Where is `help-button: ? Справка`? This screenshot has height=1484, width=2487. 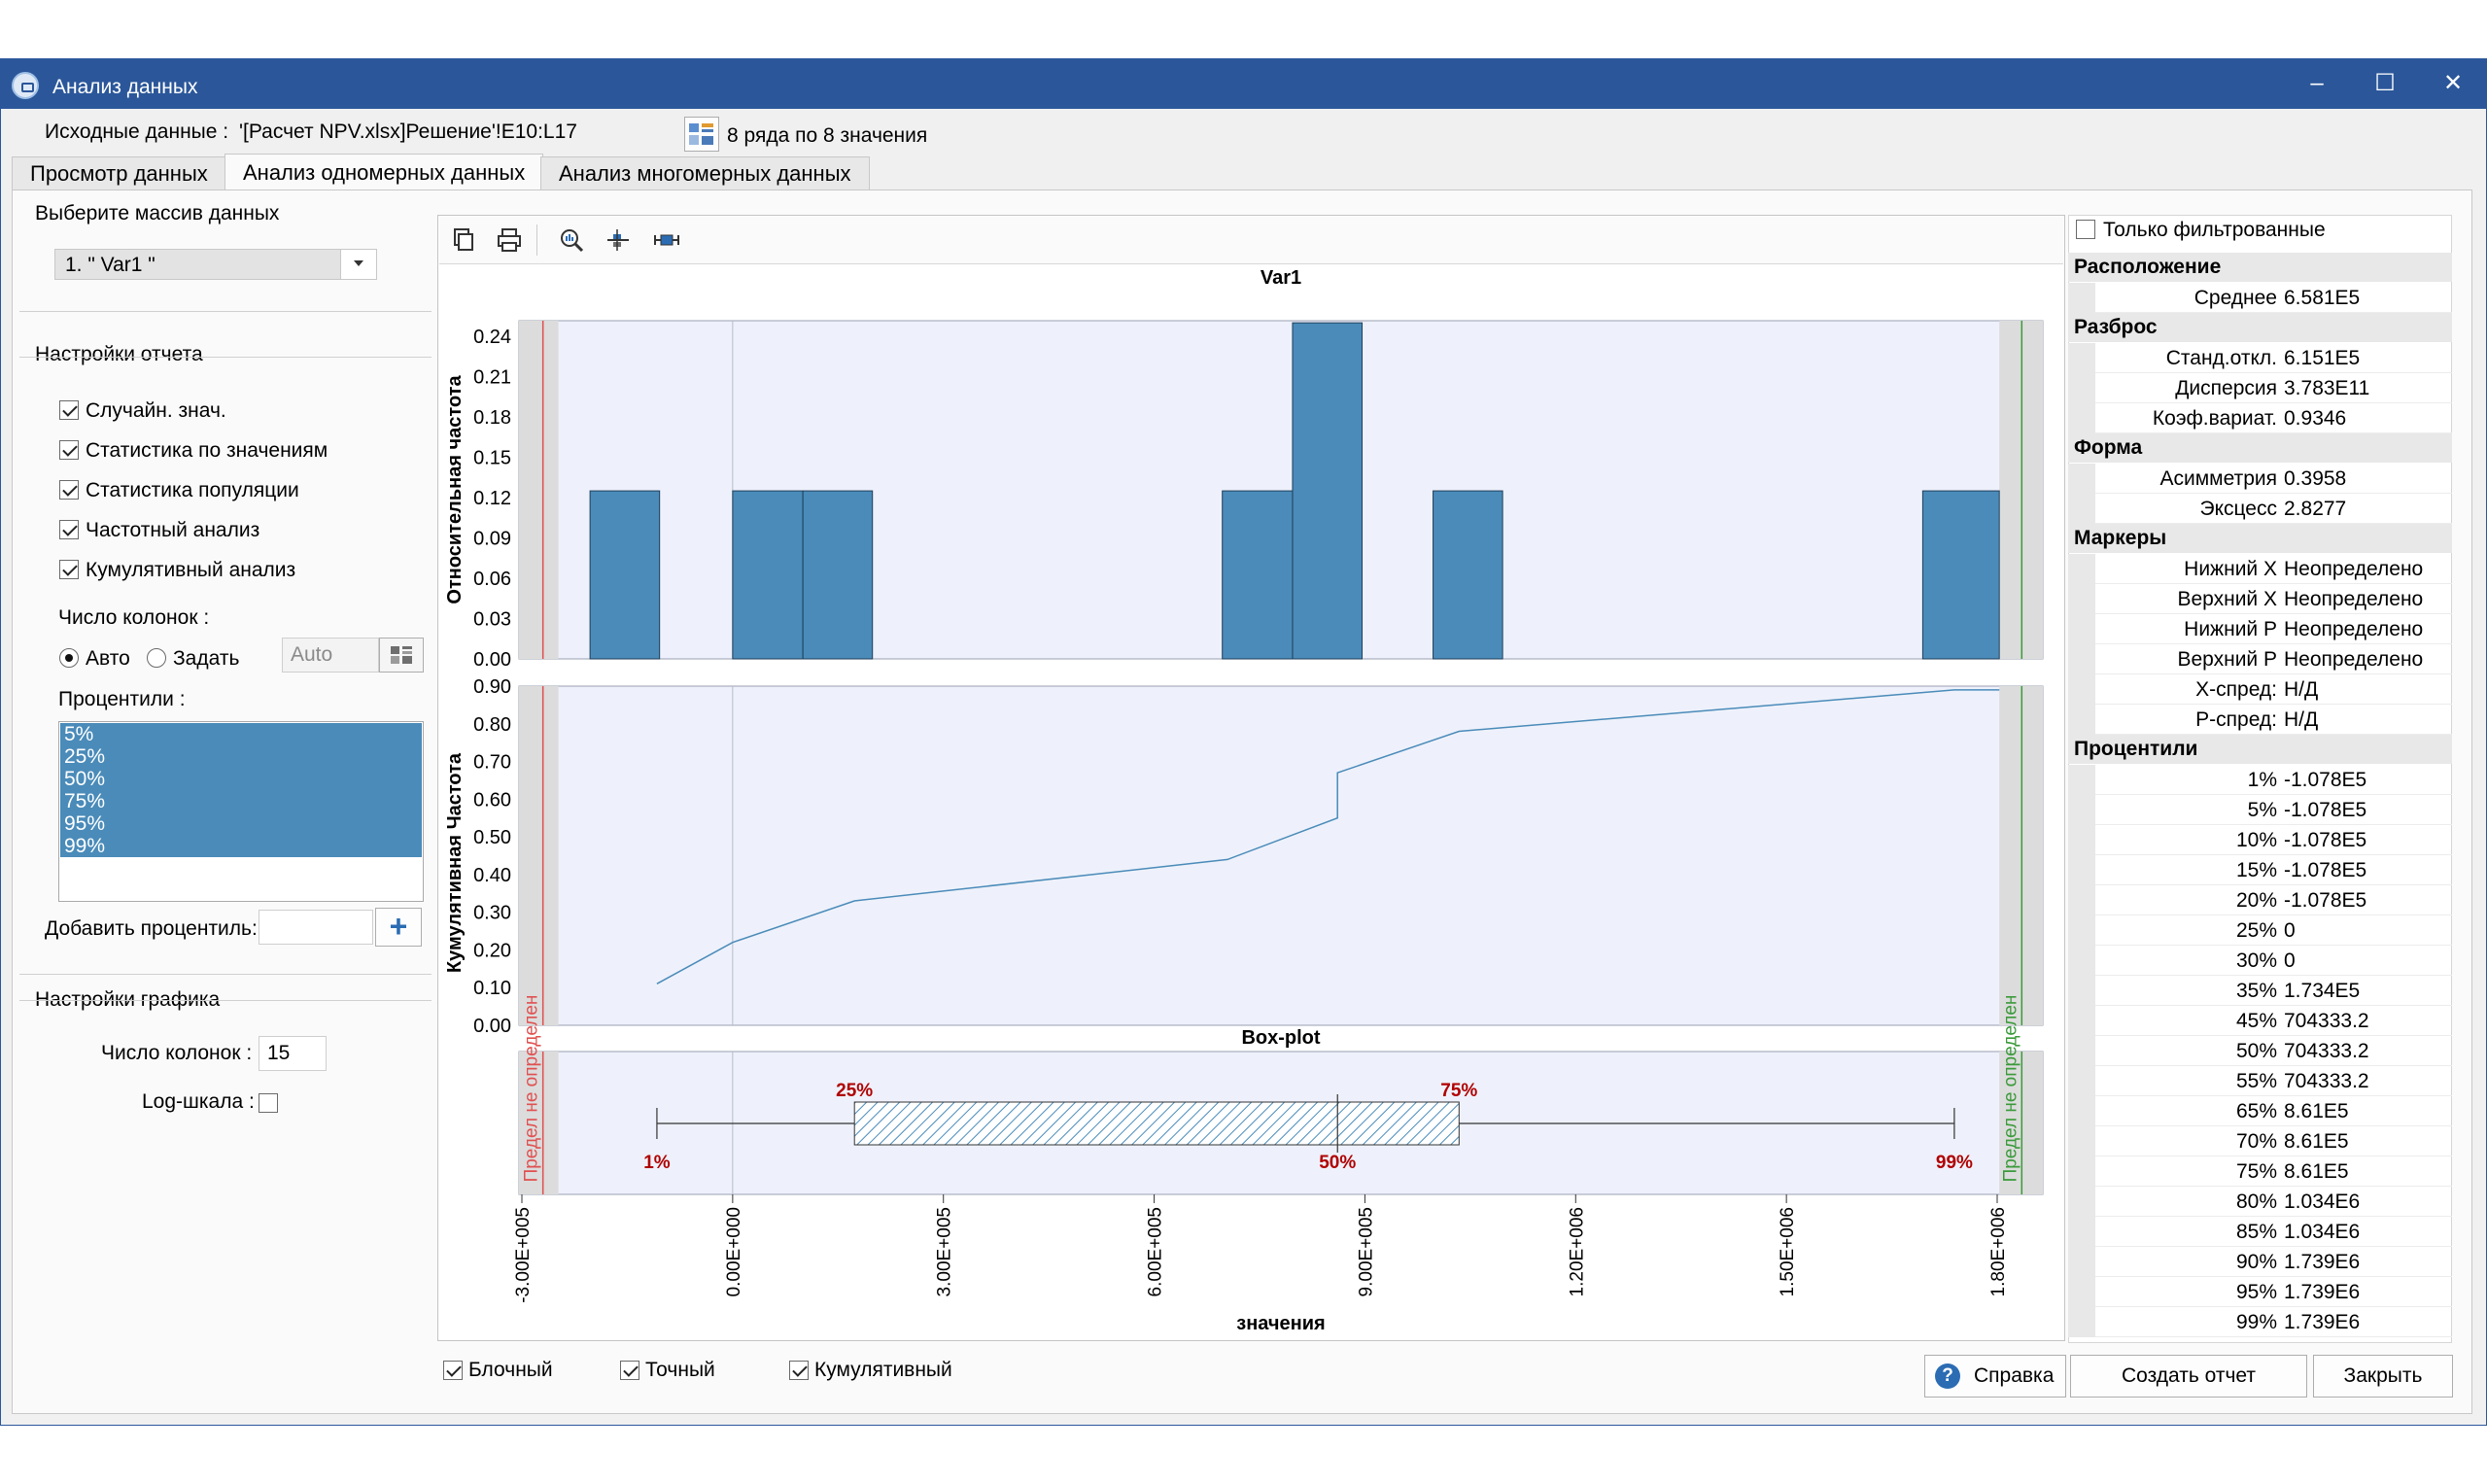
help-button: ? Справка is located at coordinates (1995, 1376).